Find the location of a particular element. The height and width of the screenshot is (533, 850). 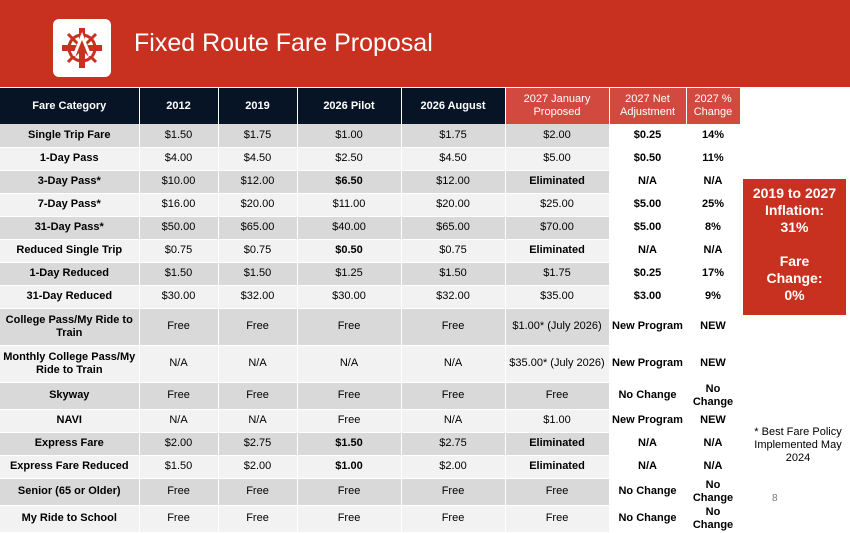

cell-pct: NEW is located at coordinates (713, 421).